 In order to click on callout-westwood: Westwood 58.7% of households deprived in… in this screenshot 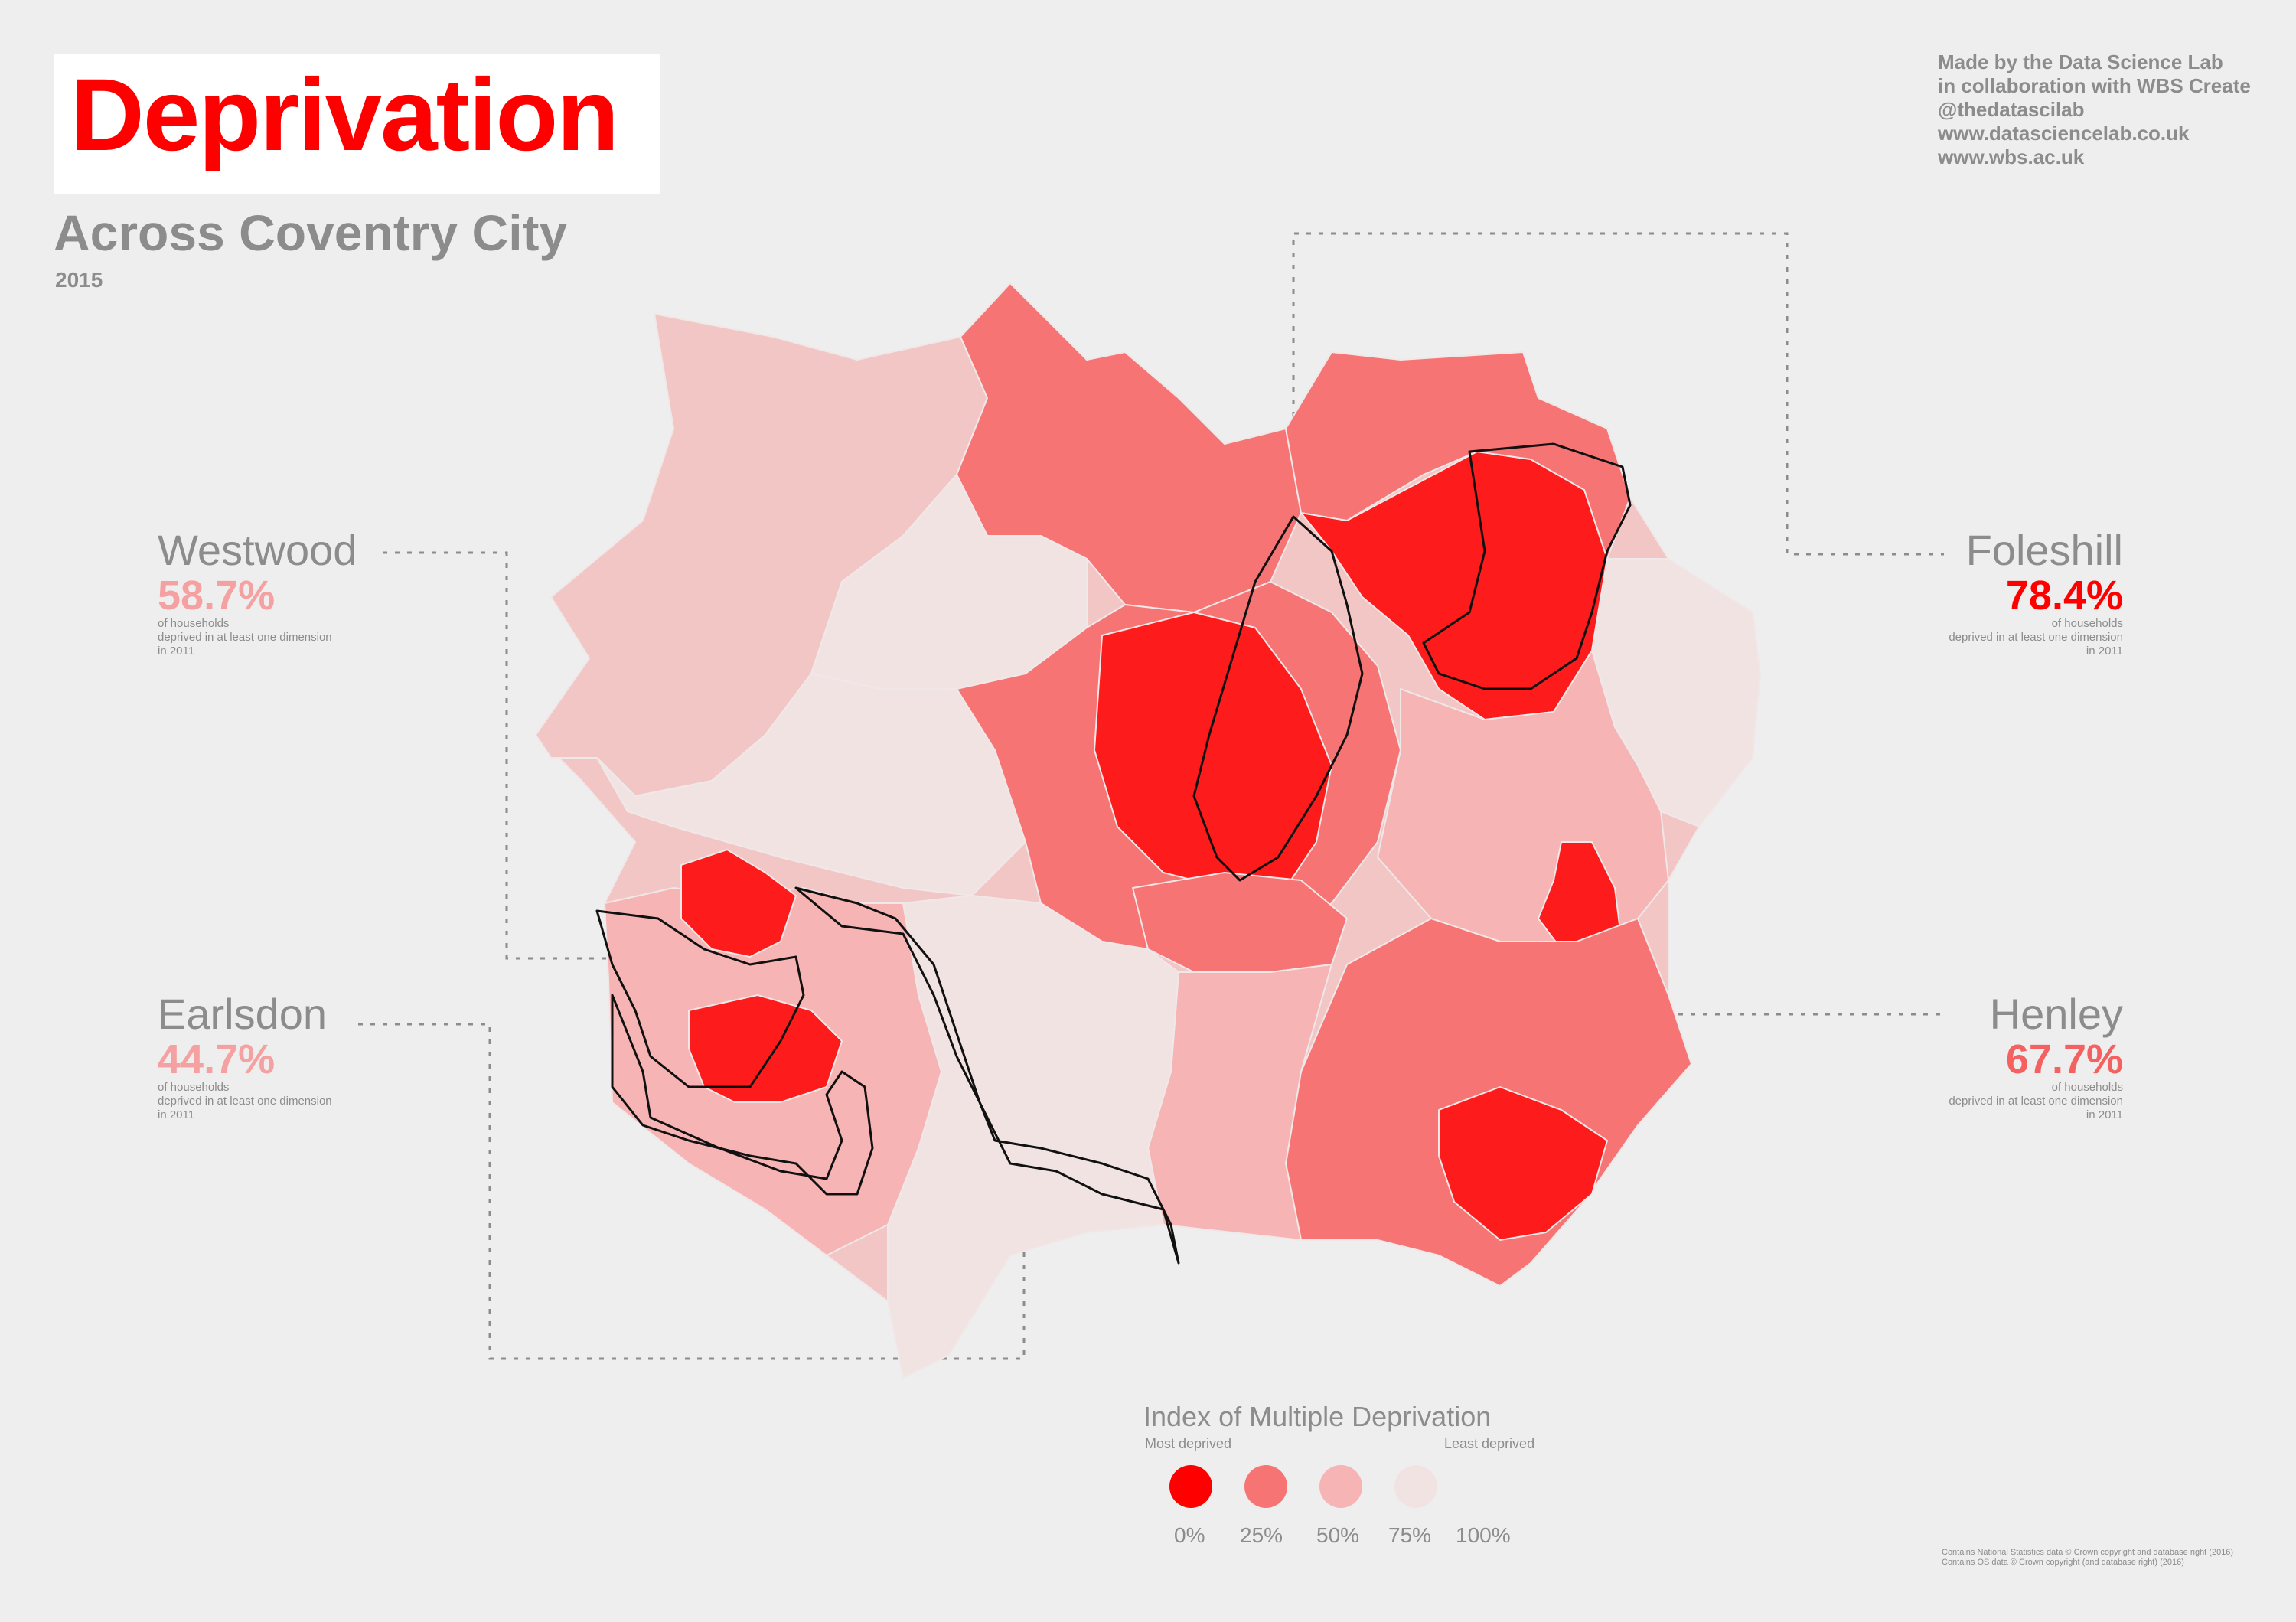, I will do `click(272, 592)`.